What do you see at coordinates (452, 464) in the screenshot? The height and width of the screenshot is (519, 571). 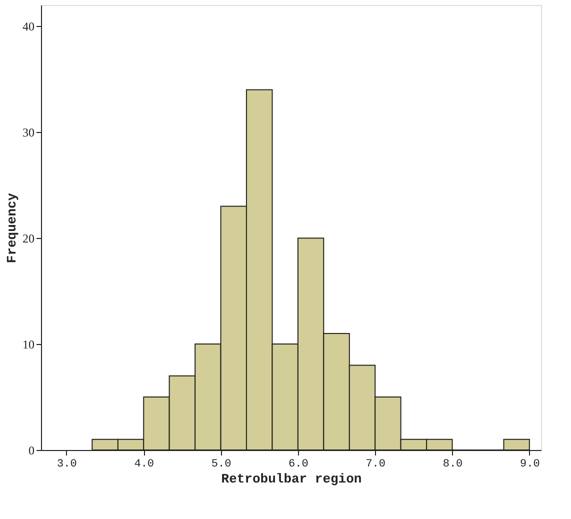 I see `x-tick-label: 8.0` at bounding box center [452, 464].